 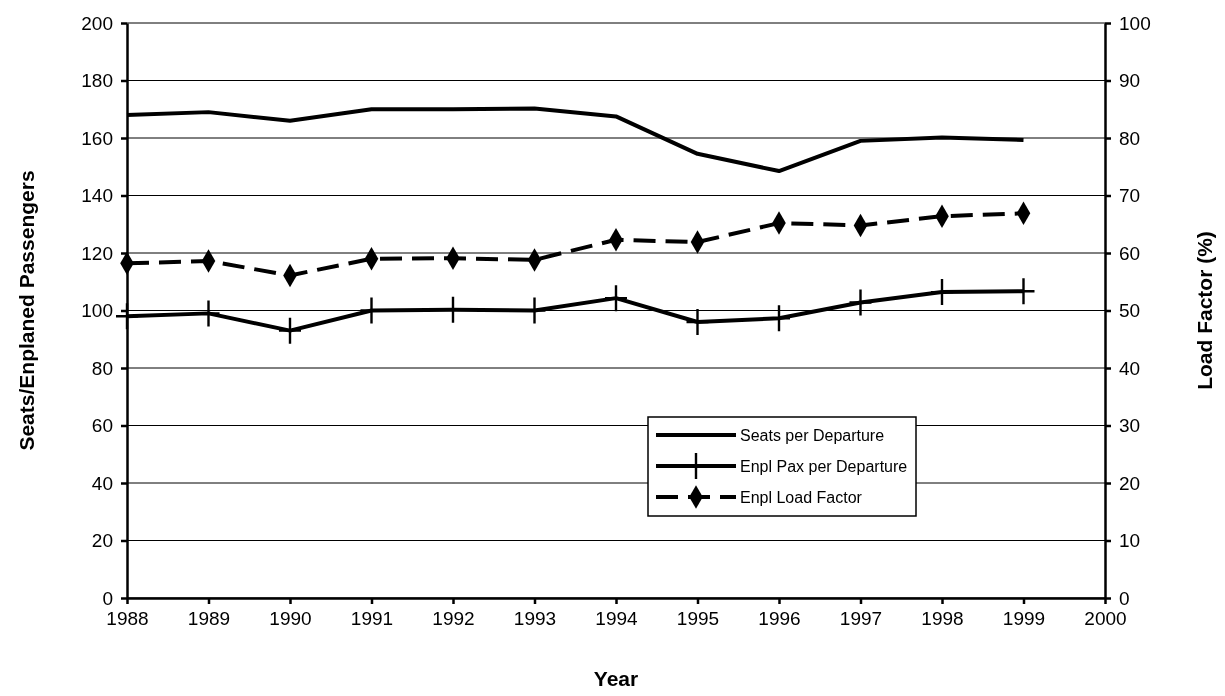 What do you see at coordinates (1130, 253) in the screenshot?
I see `y2-tick-label: 60` at bounding box center [1130, 253].